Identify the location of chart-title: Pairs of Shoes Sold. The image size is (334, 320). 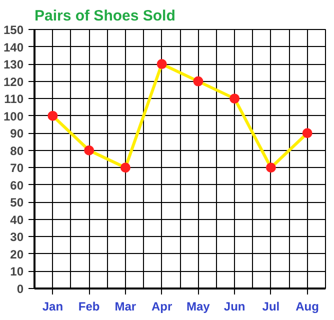
(105, 16).